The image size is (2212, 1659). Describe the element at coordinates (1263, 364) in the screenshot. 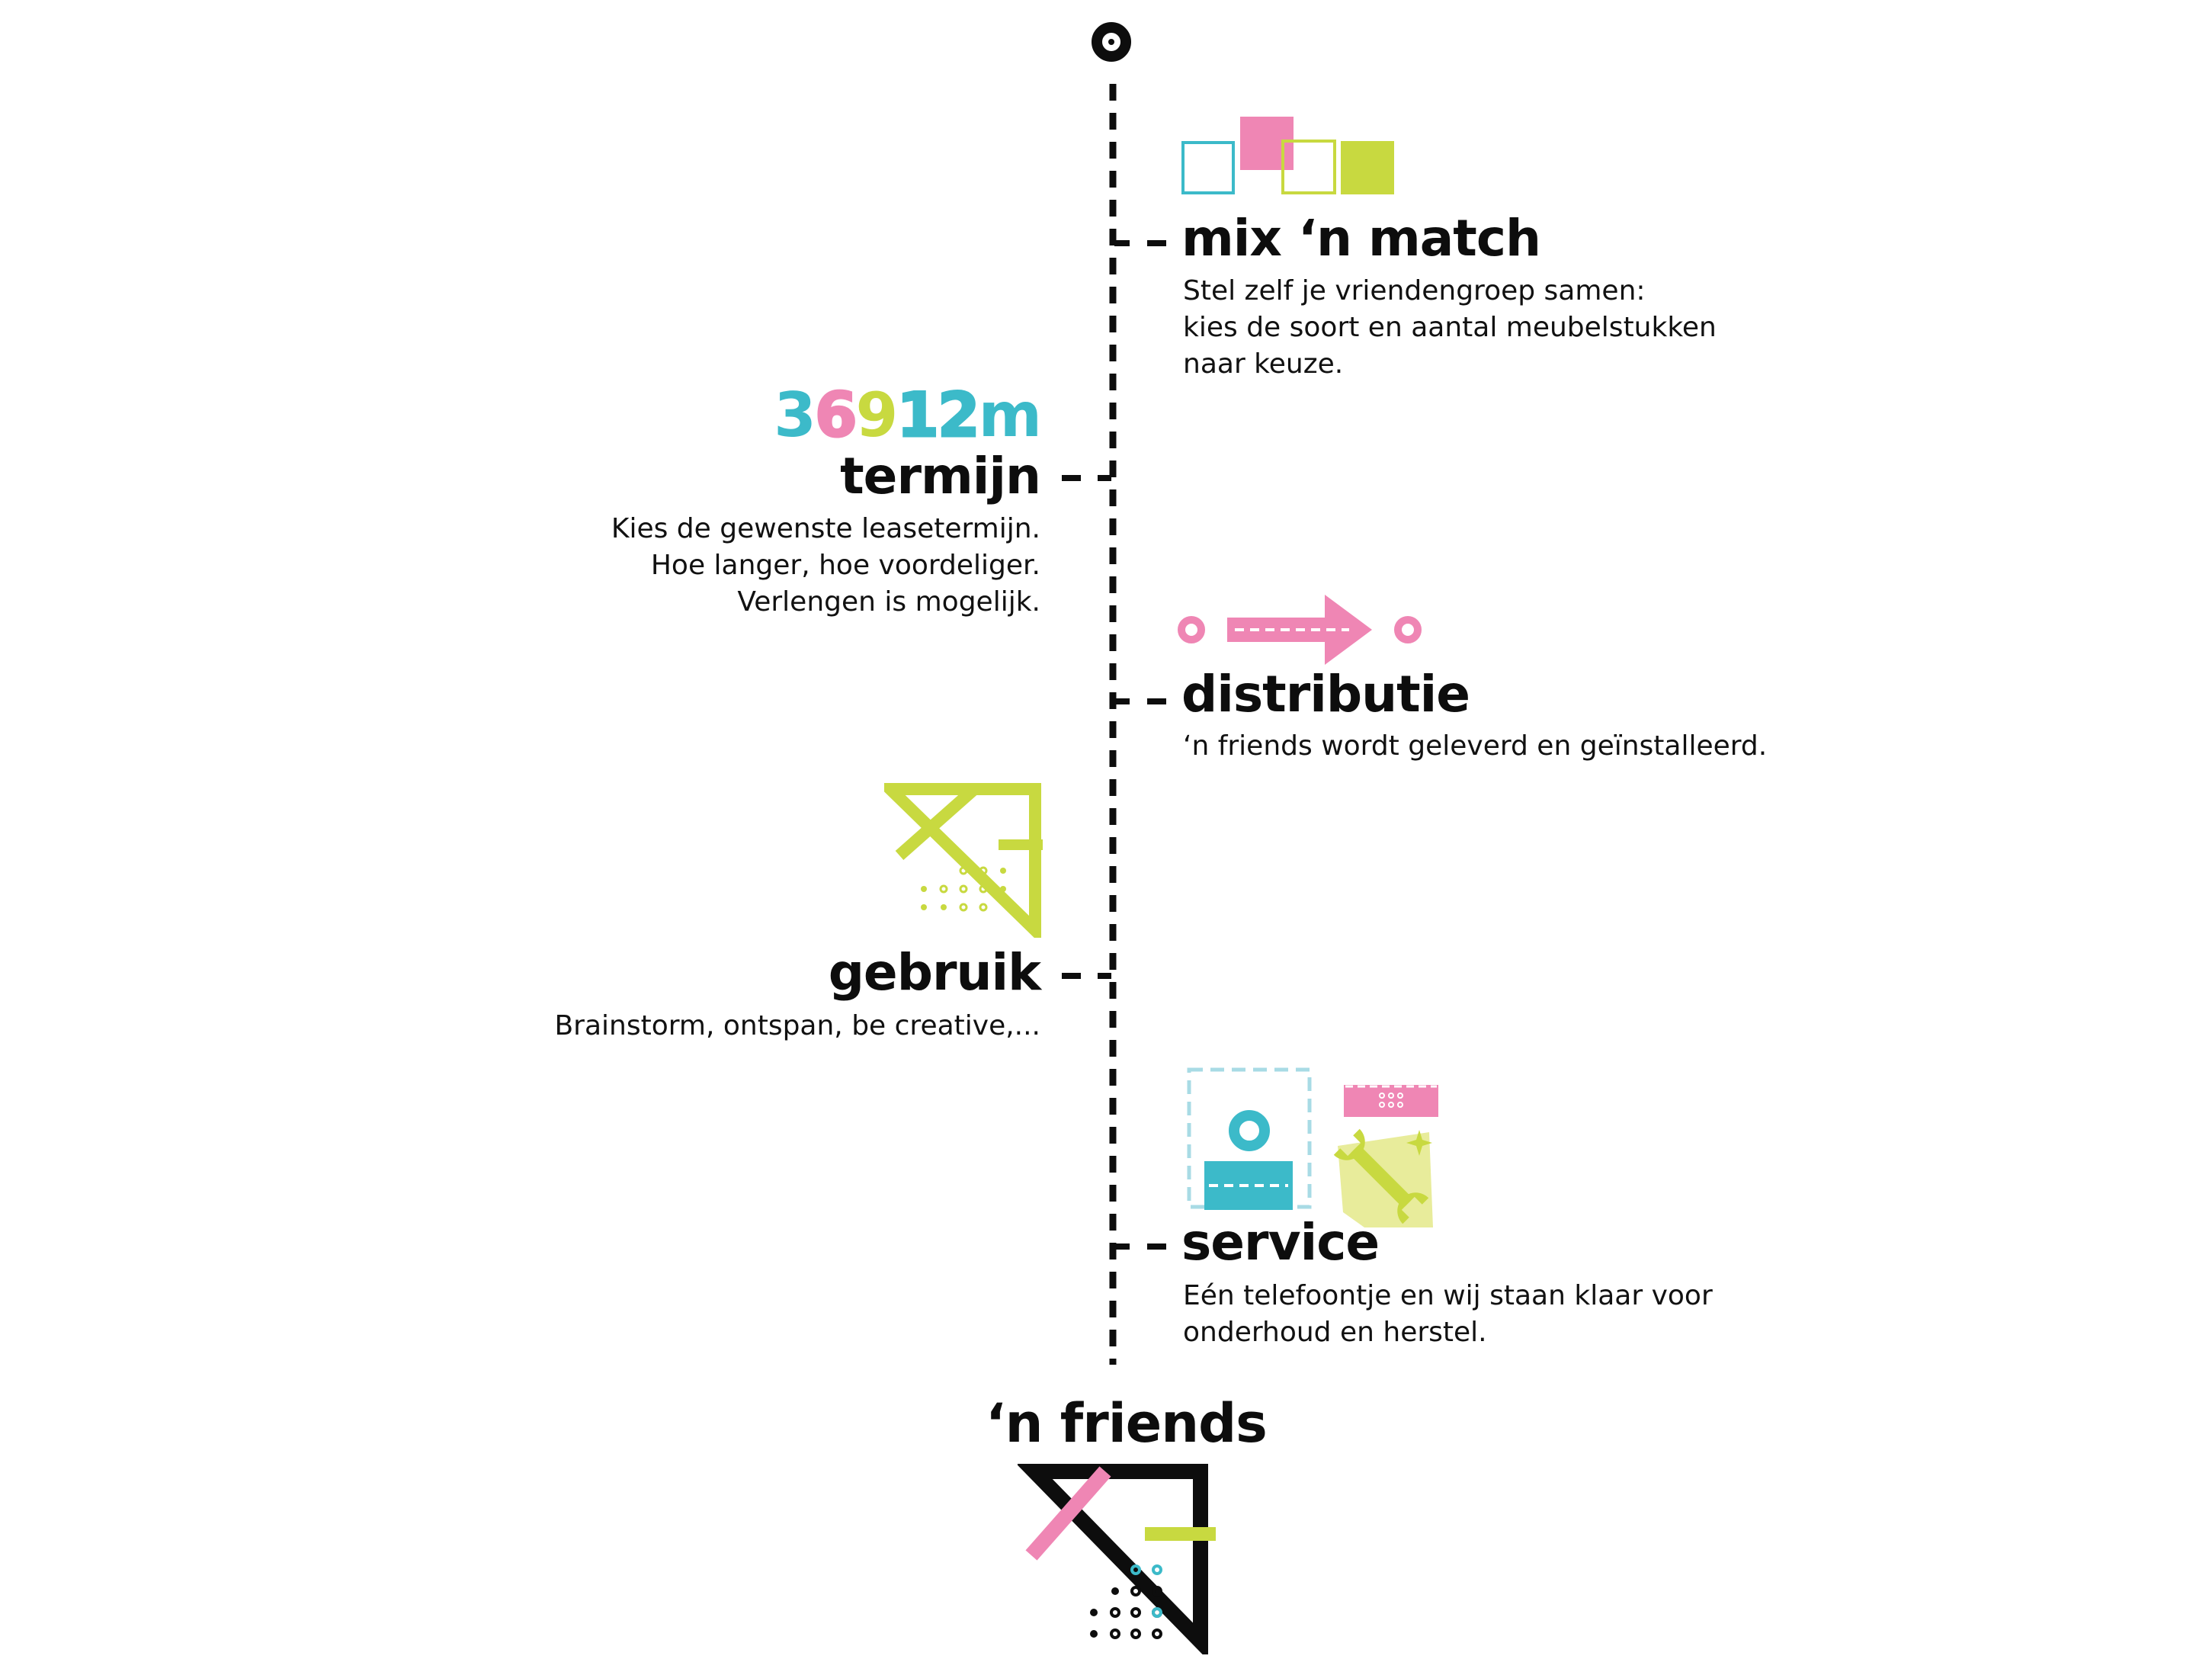

I see `step-description-line: naar keuze.` at that location.